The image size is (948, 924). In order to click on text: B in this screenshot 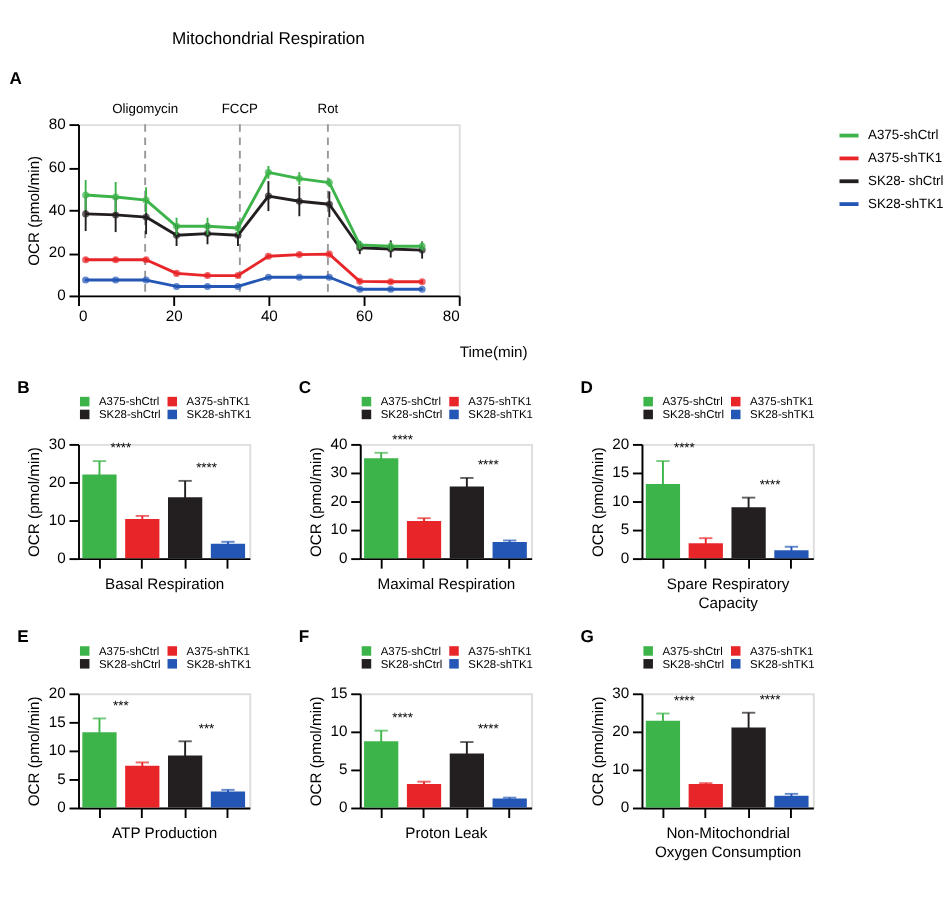, I will do `click(23, 386)`.